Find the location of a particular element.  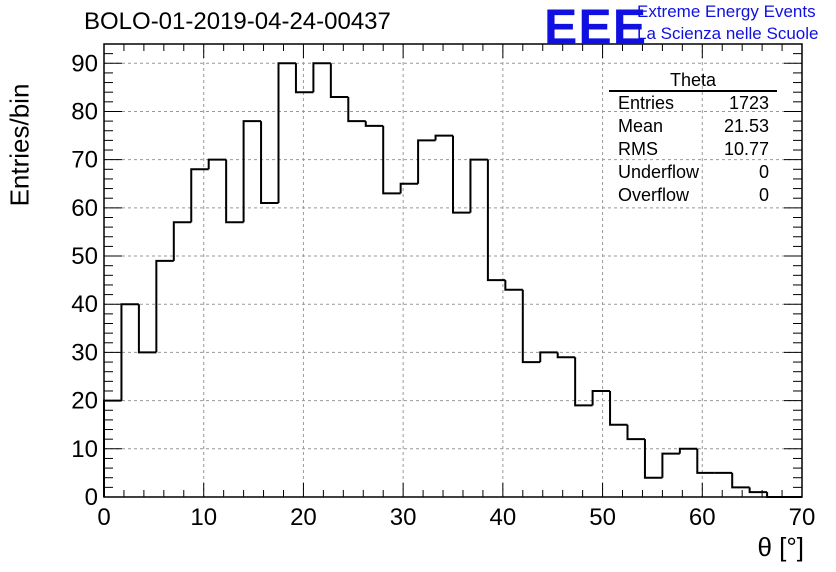

stats-value: 21.53 is located at coordinates (746, 126).